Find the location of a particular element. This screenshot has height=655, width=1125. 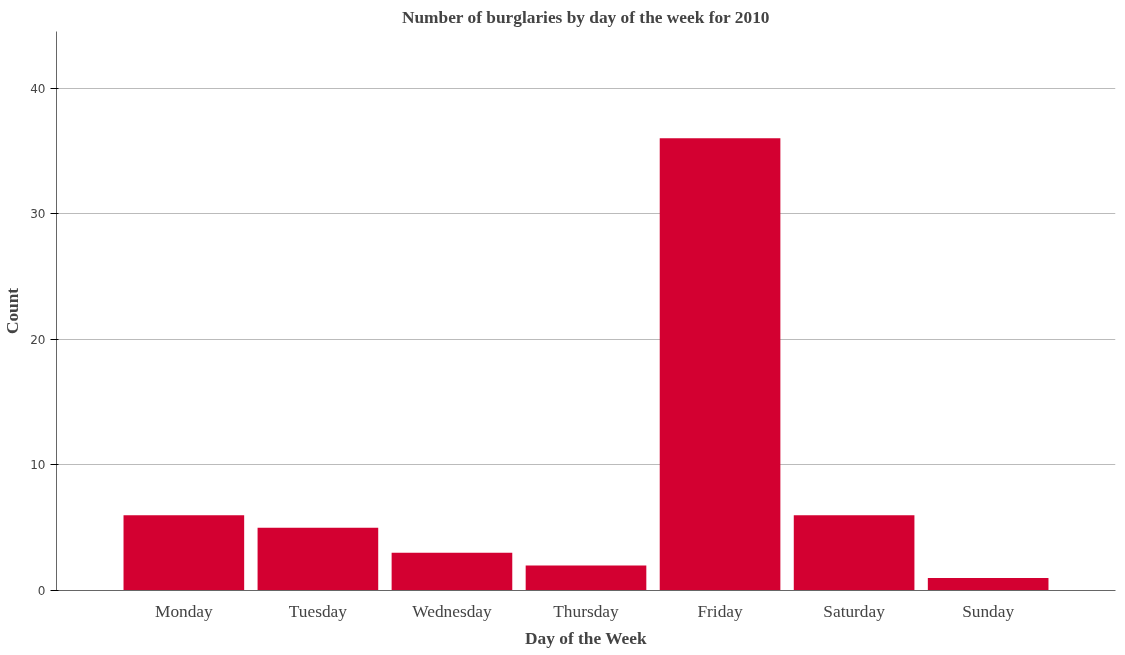

x-tick-label: Friday is located at coordinates (720, 611).